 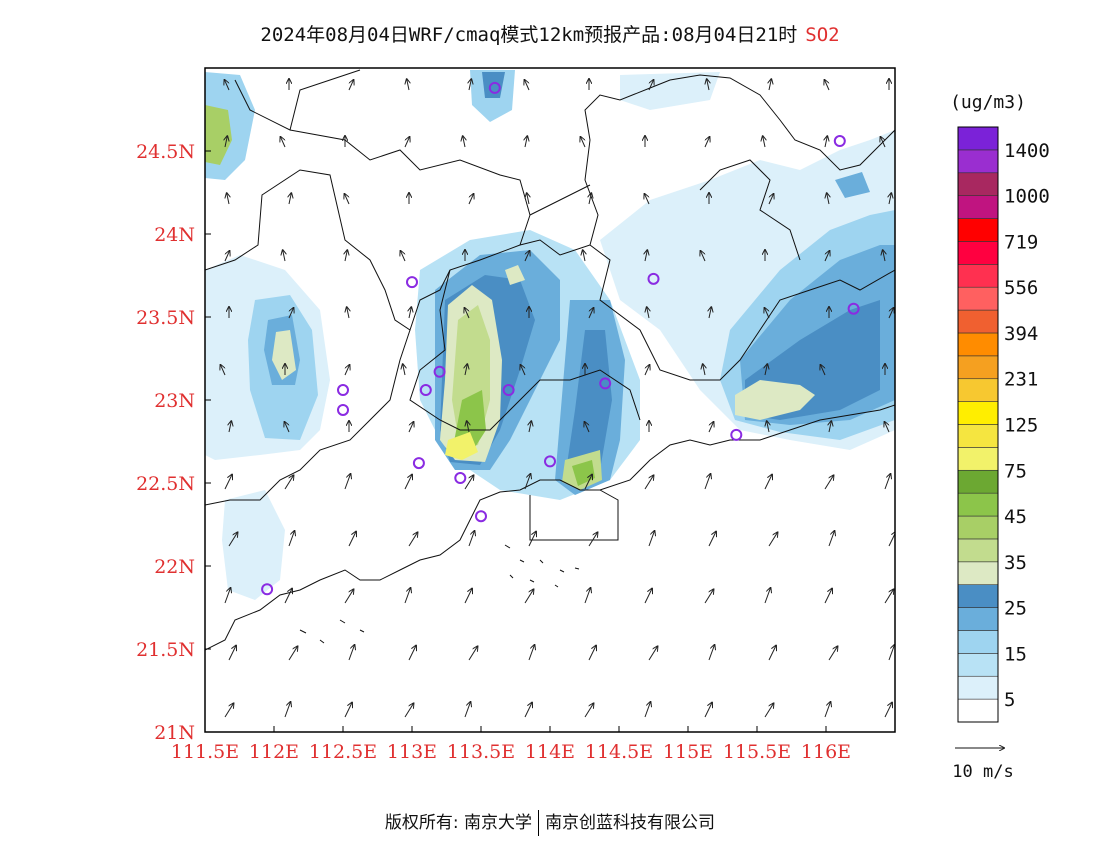 What do you see at coordinates (826, 752) in the screenshot?
I see `x-tick-label: 116E` at bounding box center [826, 752].